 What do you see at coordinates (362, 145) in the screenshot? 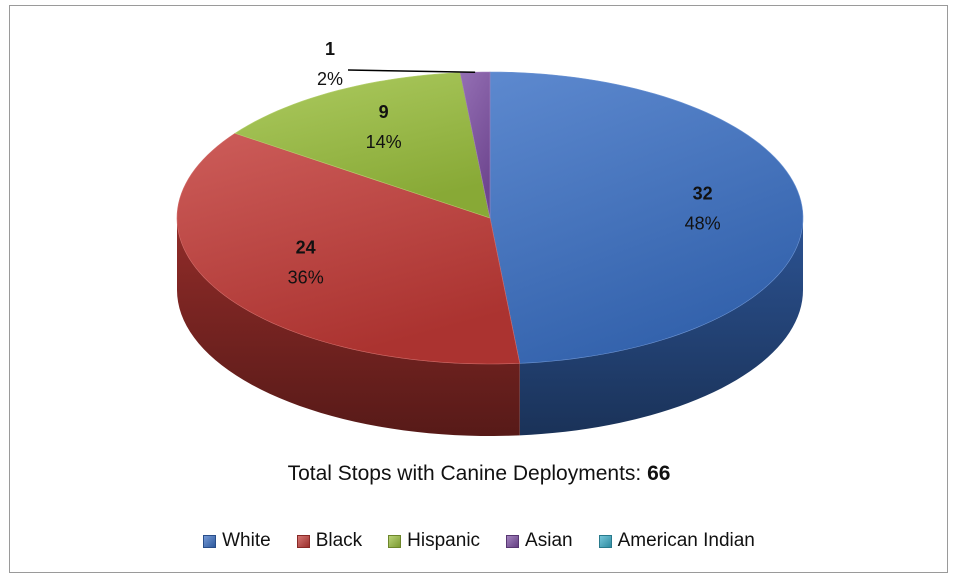
I see `slice-hispanic` at bounding box center [362, 145].